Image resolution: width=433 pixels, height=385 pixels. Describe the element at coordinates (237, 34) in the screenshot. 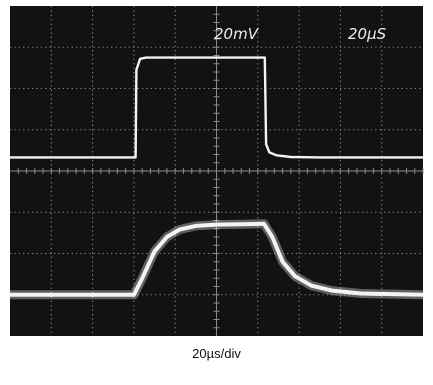

I see `volts-per-div-label: 20mV` at that location.